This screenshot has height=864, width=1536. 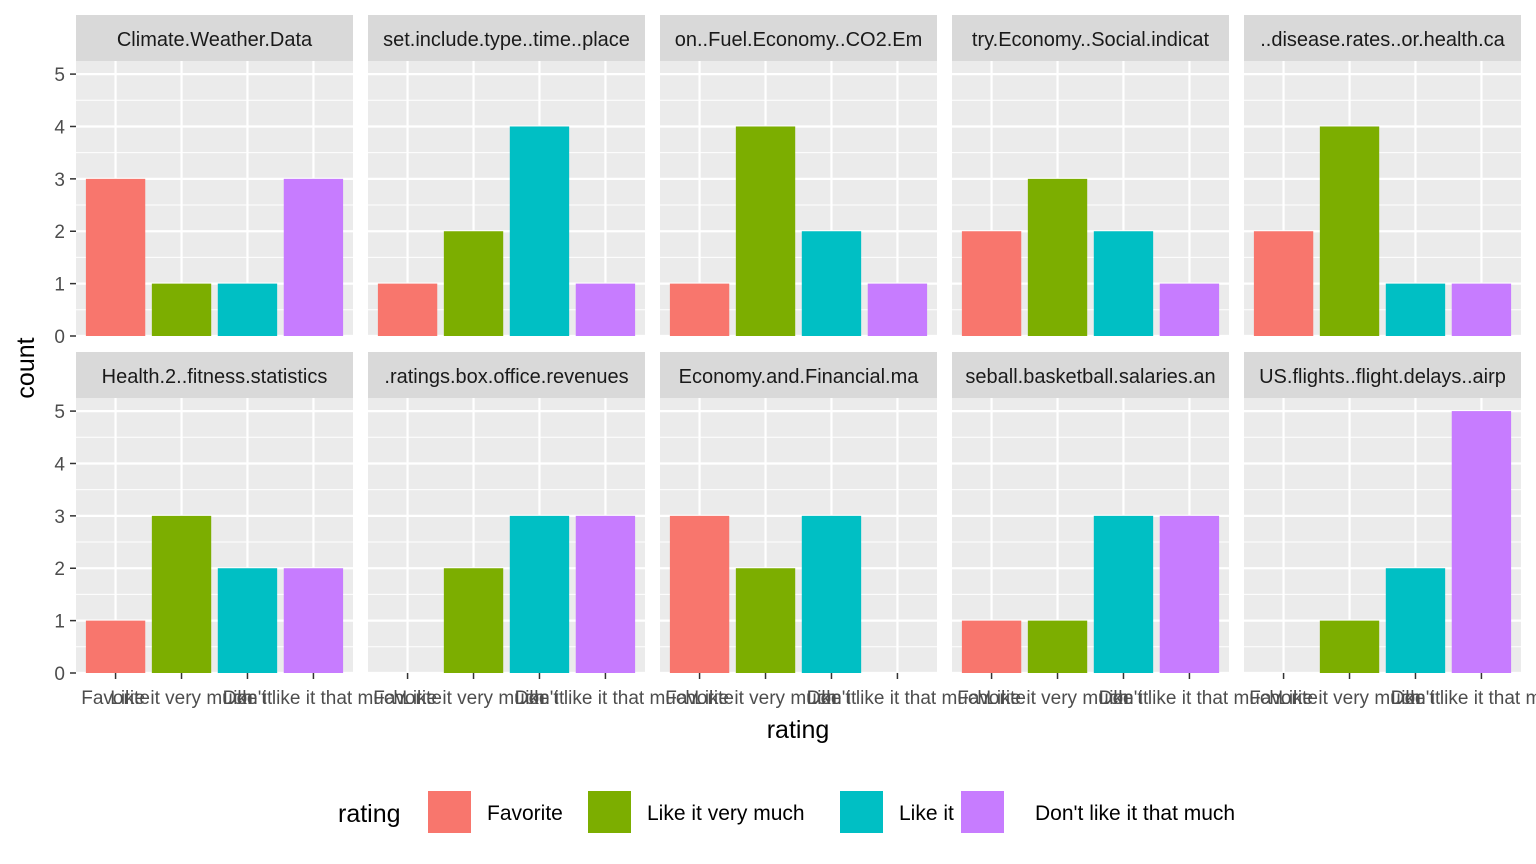 I want to click on facet-strip-label: Health.2..fitness.statistics, so click(x=215, y=377).